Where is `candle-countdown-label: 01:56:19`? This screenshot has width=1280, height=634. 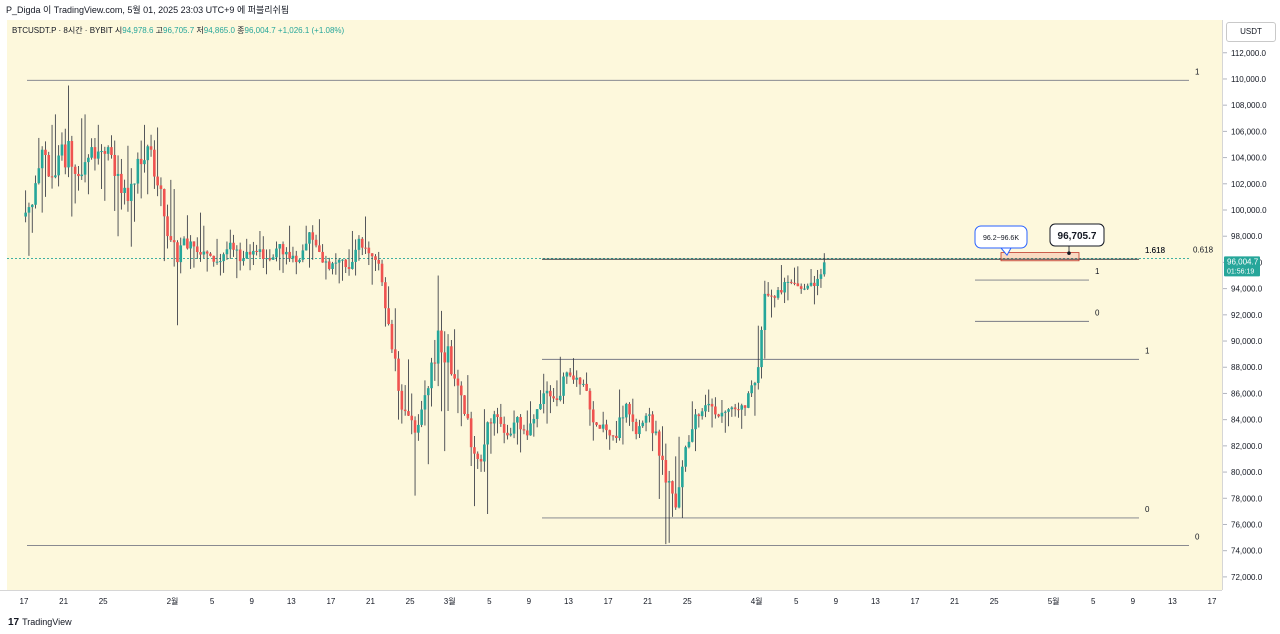
candle-countdown-label: 01:56:19 is located at coordinates (1240, 271).